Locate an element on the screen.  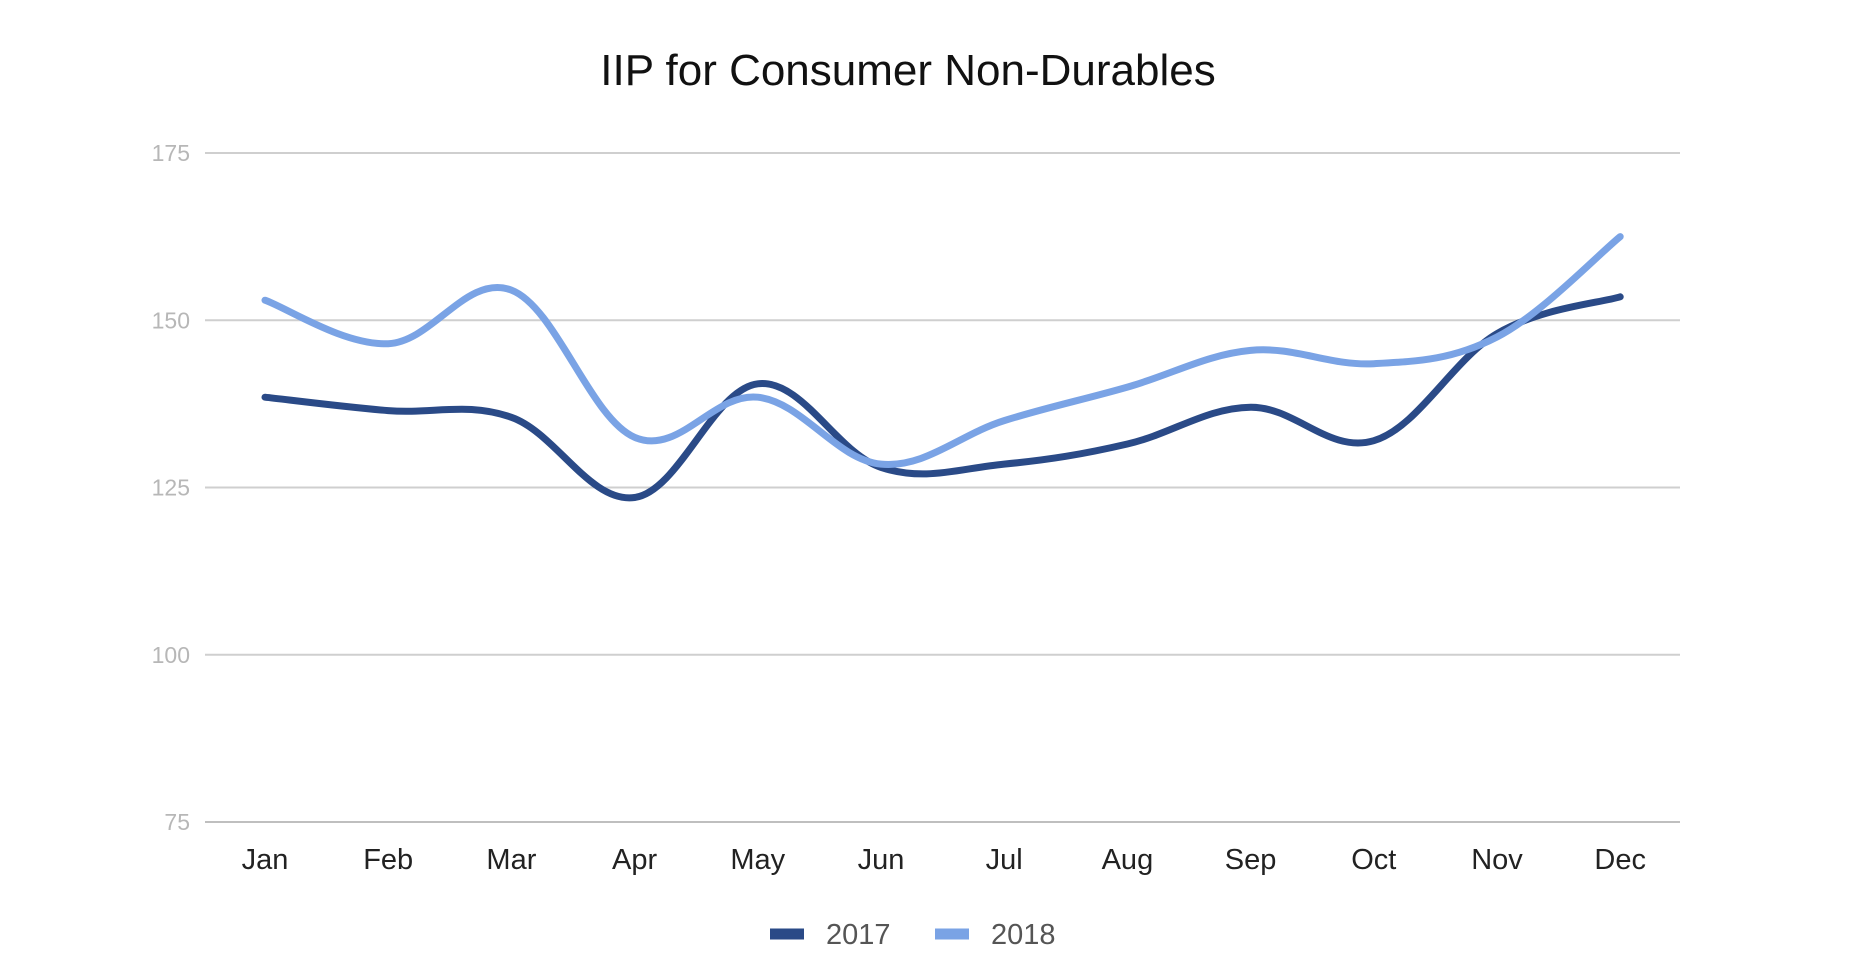
y-axis-ticks: 75 100 125 150 175 is located at coordinates (171, 487).